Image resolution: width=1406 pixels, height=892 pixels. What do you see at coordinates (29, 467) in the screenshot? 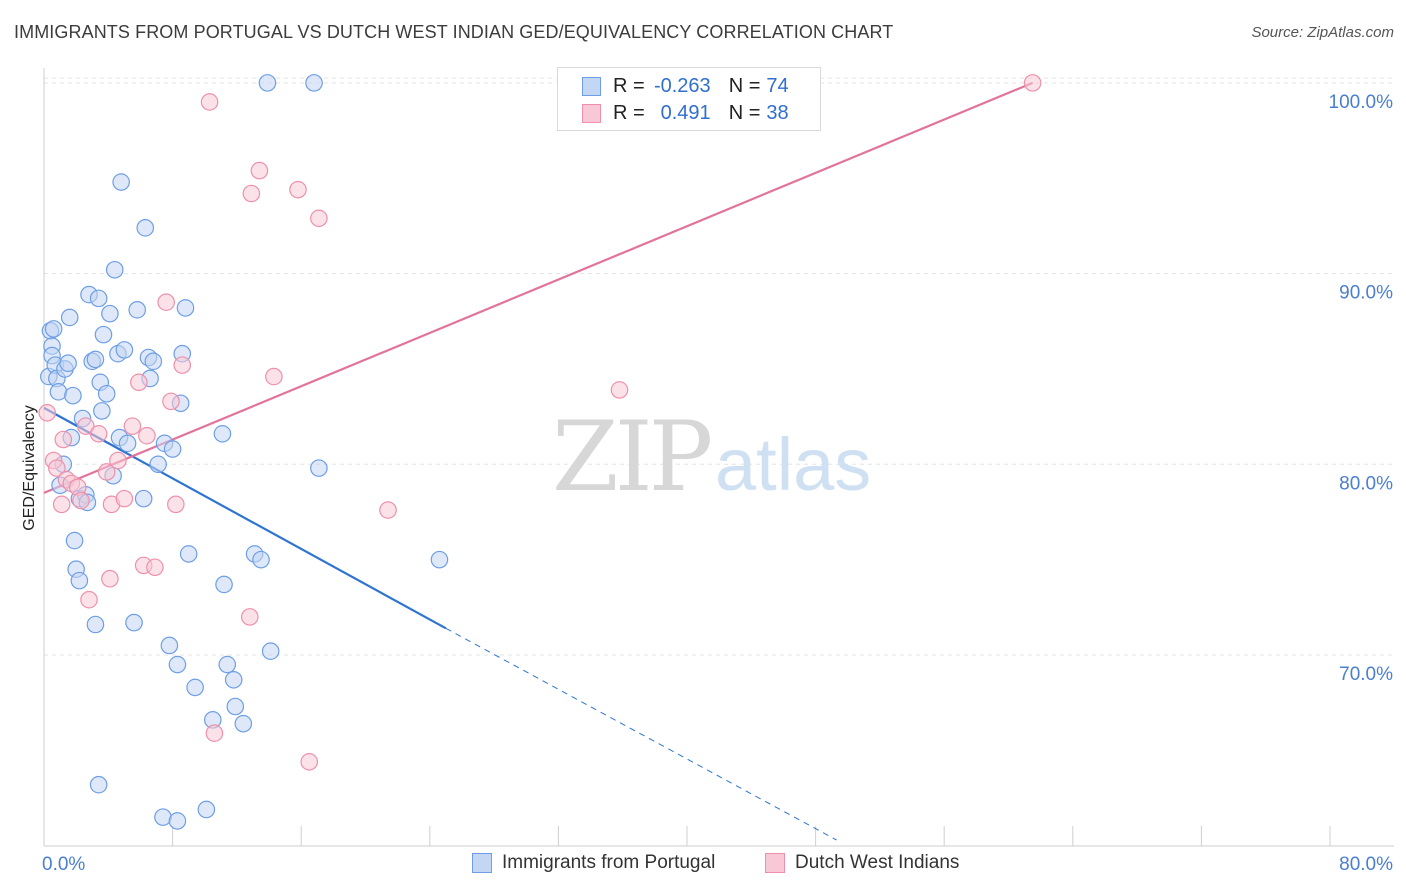
I see `y-axis-label: GED/Equivalency` at bounding box center [29, 467].